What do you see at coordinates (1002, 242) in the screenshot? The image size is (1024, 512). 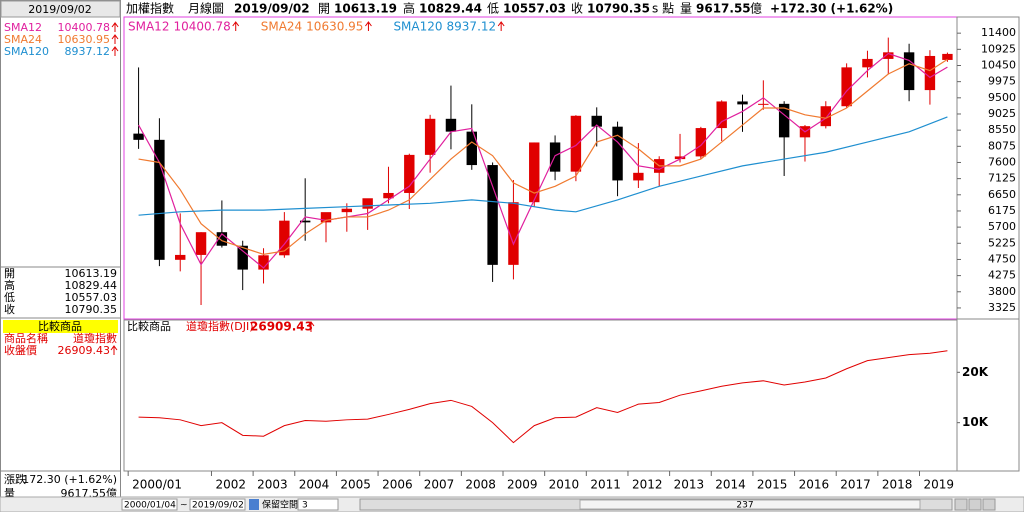 I see `y-tick-label: 5225` at bounding box center [1002, 242].